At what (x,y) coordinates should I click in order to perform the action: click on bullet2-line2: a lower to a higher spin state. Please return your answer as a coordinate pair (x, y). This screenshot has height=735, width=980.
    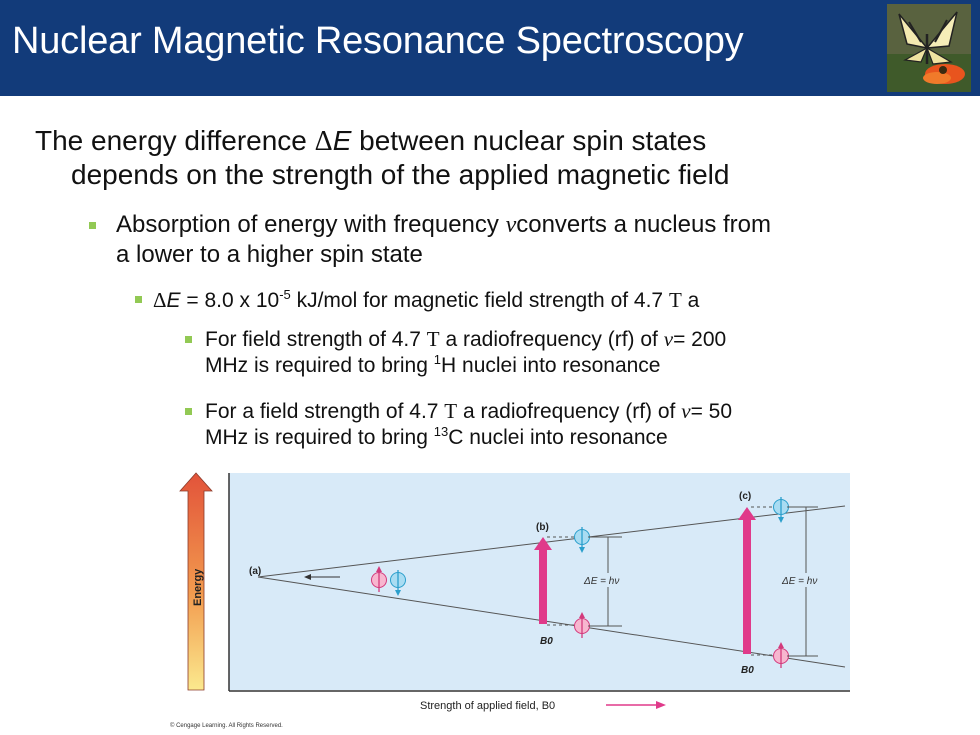
    Looking at the image, I should click on (269, 254).